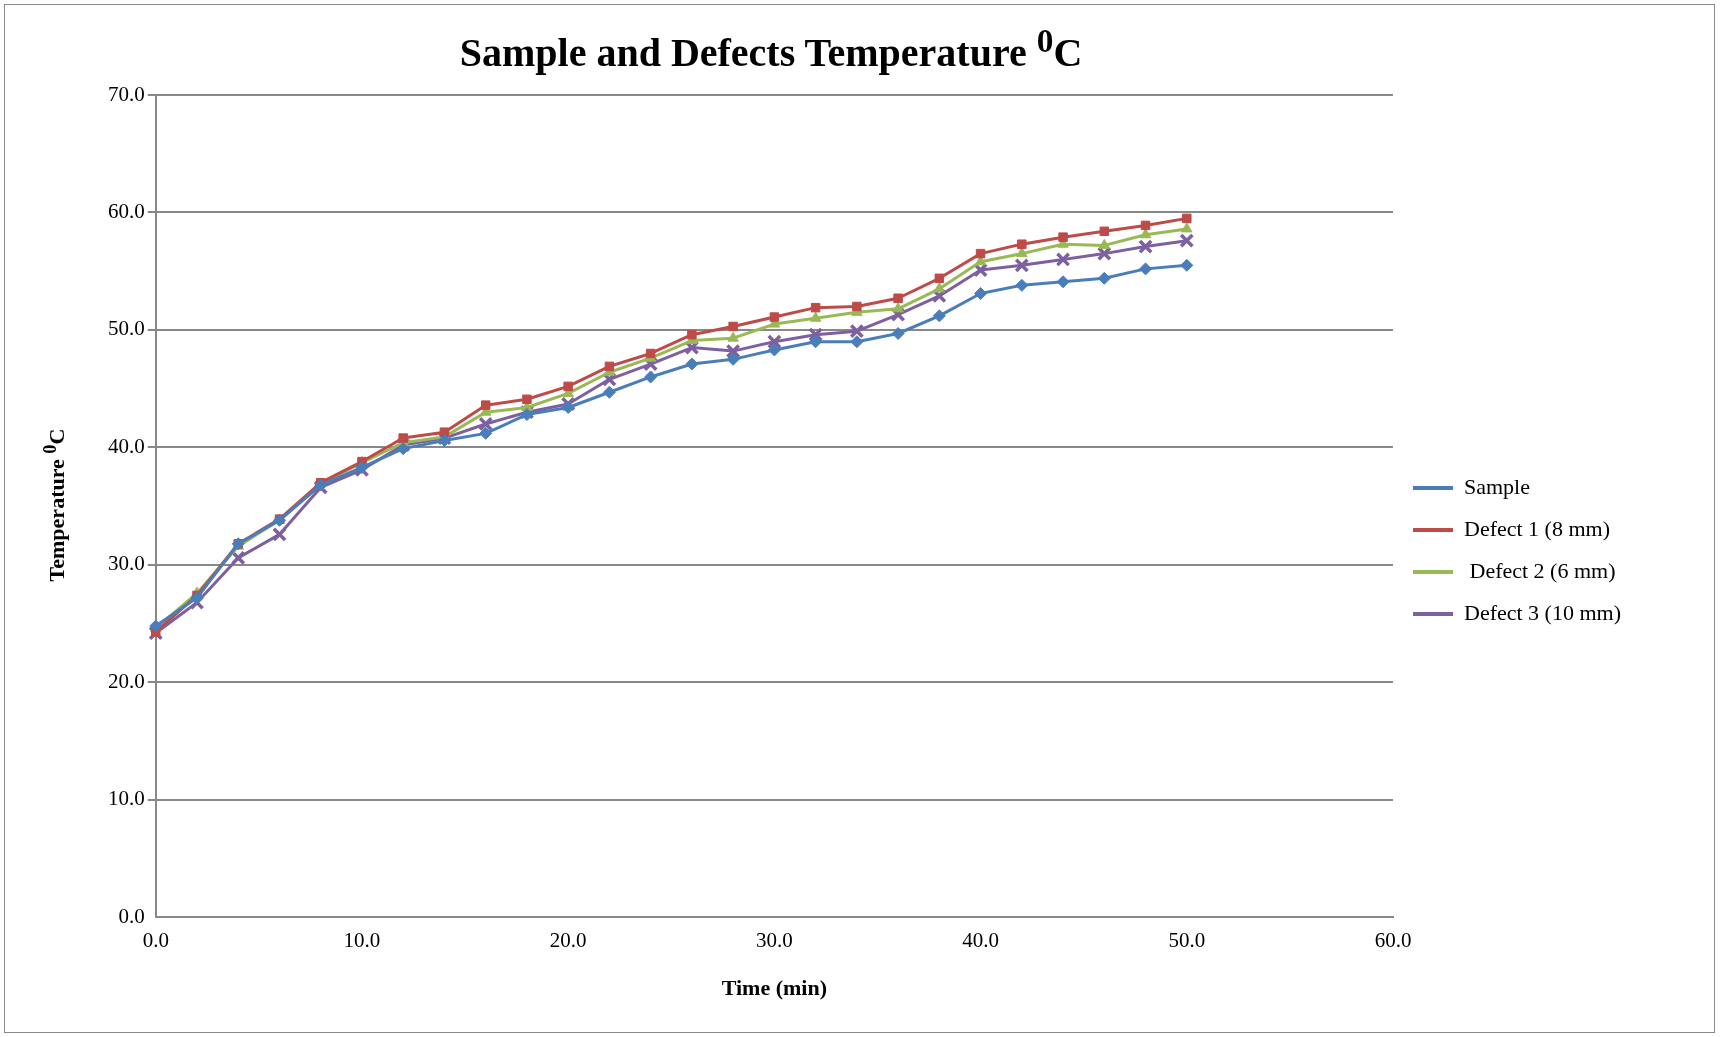  Describe the element at coordinates (771, 49) in the screenshot. I see `chart-title: Sample and Defects Temperature $^{0}$C` at that location.